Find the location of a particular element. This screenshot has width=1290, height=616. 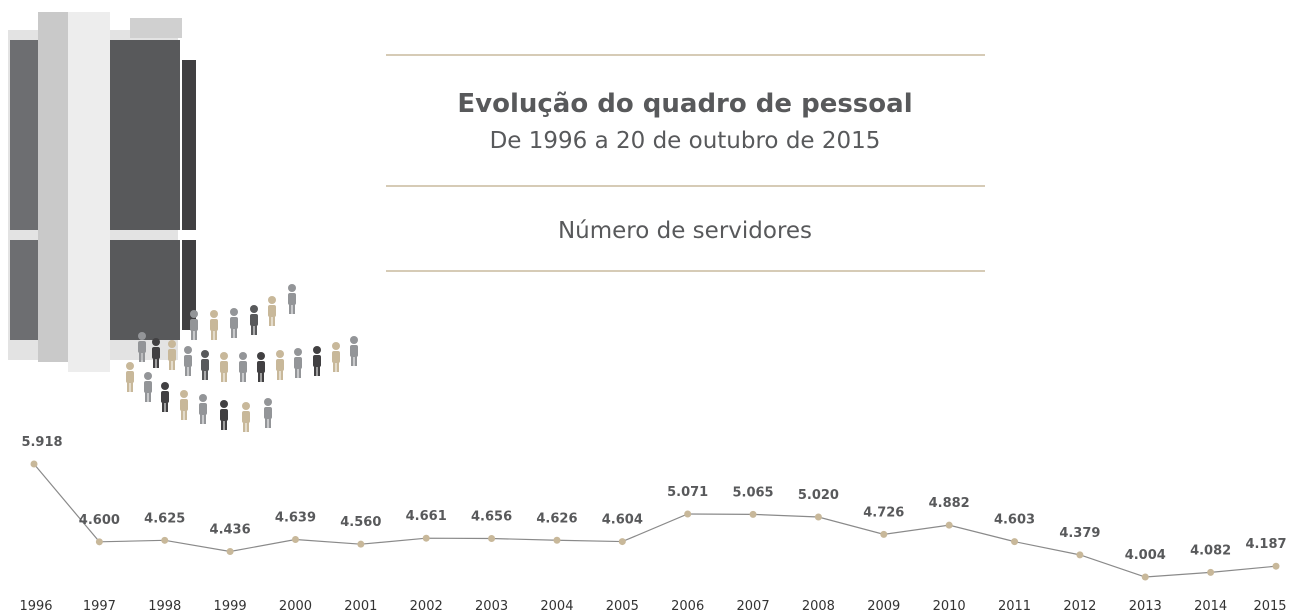

value-label: 4.082 is located at coordinates (1210, 550).